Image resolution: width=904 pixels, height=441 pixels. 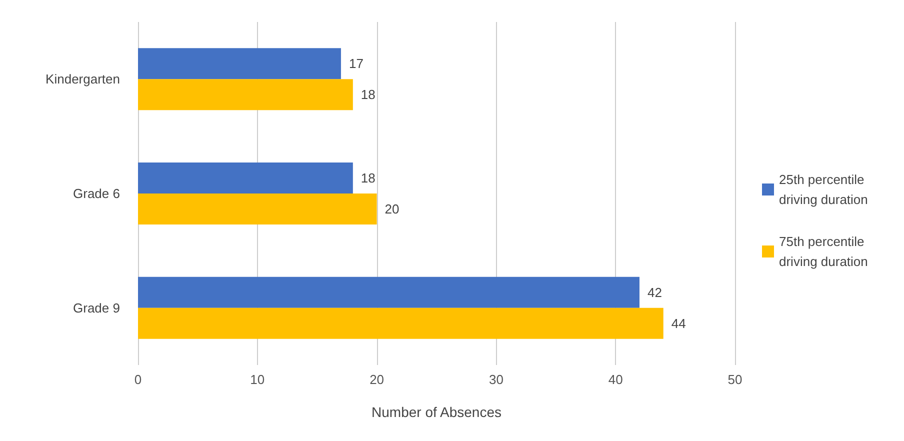 What do you see at coordinates (678, 323) in the screenshot?
I see `data-label: 44` at bounding box center [678, 323].